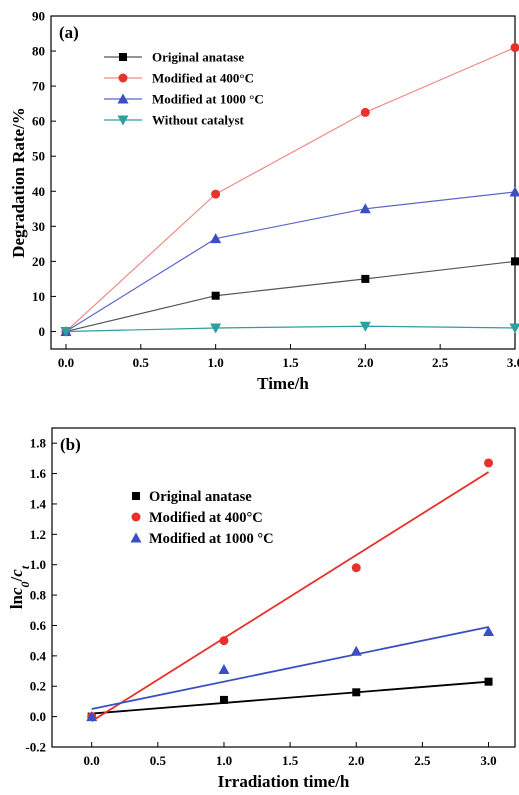 This screenshot has width=519, height=795. I want to click on y-tick-label: 1.6, so click(38, 473).